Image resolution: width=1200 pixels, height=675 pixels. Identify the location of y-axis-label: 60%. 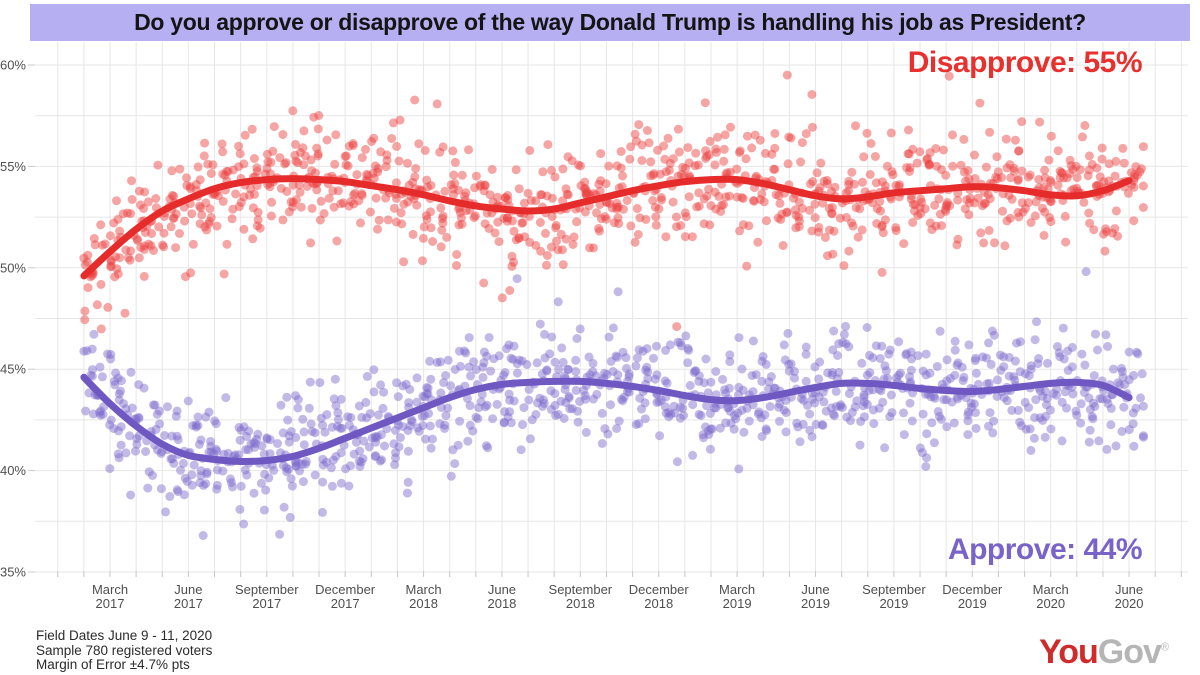
(13, 65).